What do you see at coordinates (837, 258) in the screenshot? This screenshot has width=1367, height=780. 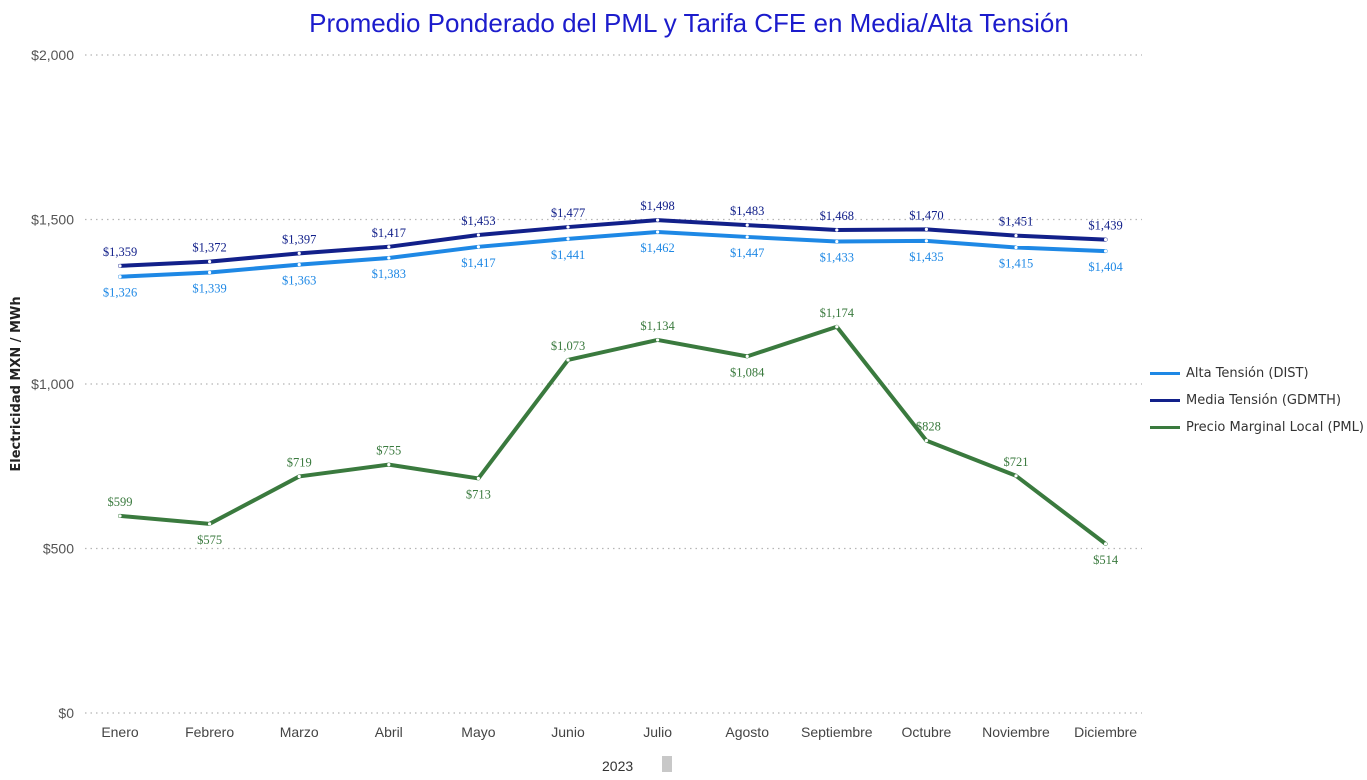 I see `data-label: $1,433` at bounding box center [837, 258].